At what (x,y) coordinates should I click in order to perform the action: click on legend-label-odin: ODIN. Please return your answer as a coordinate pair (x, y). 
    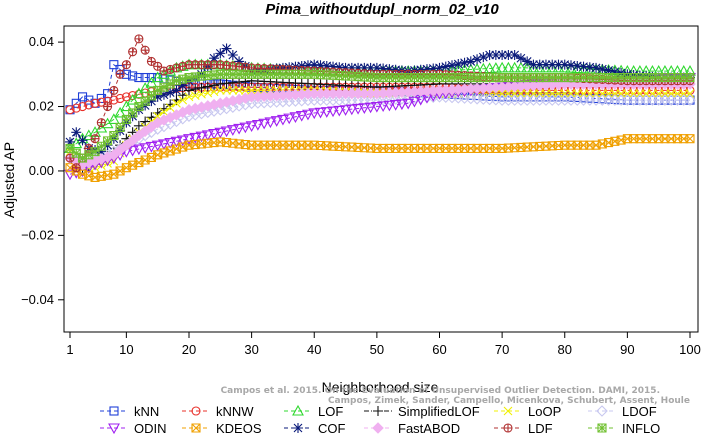
    Looking at the image, I should click on (150, 427).